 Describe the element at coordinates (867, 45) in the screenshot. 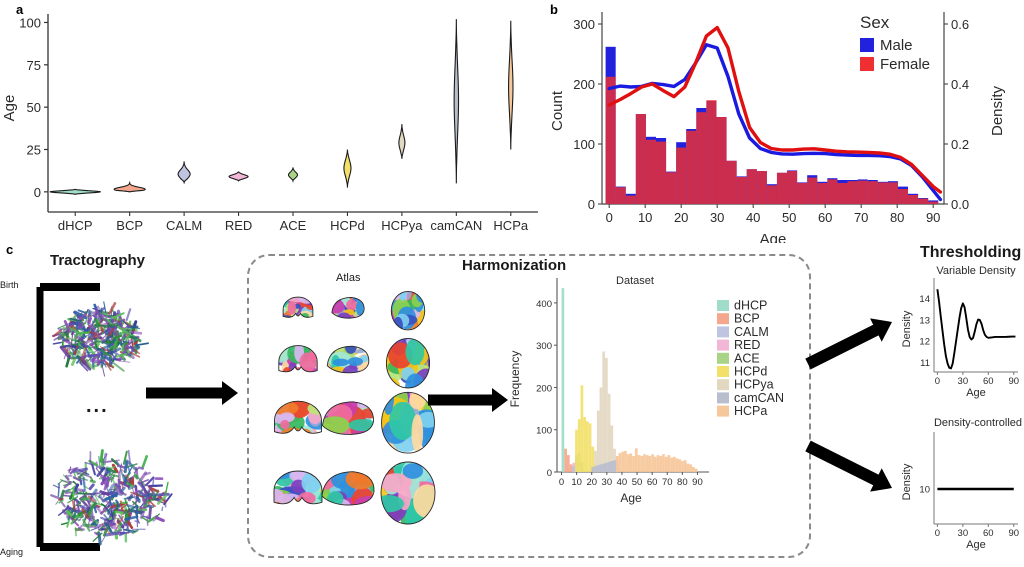

I see `legend-swatch-Male` at that location.